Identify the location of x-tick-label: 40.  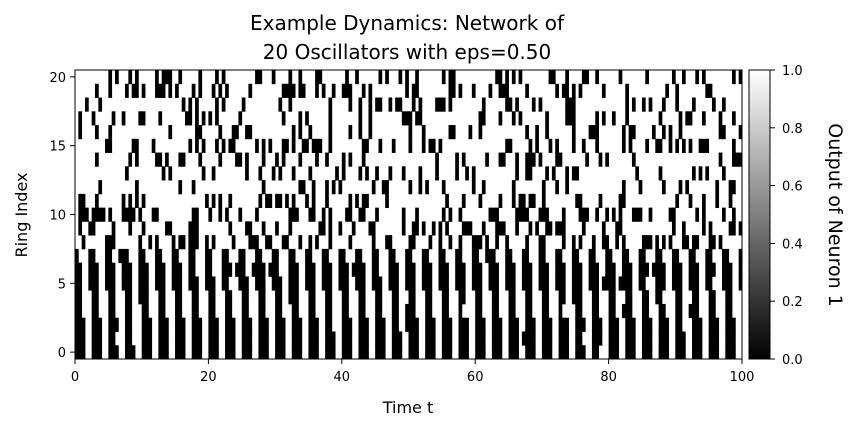
(342, 377).